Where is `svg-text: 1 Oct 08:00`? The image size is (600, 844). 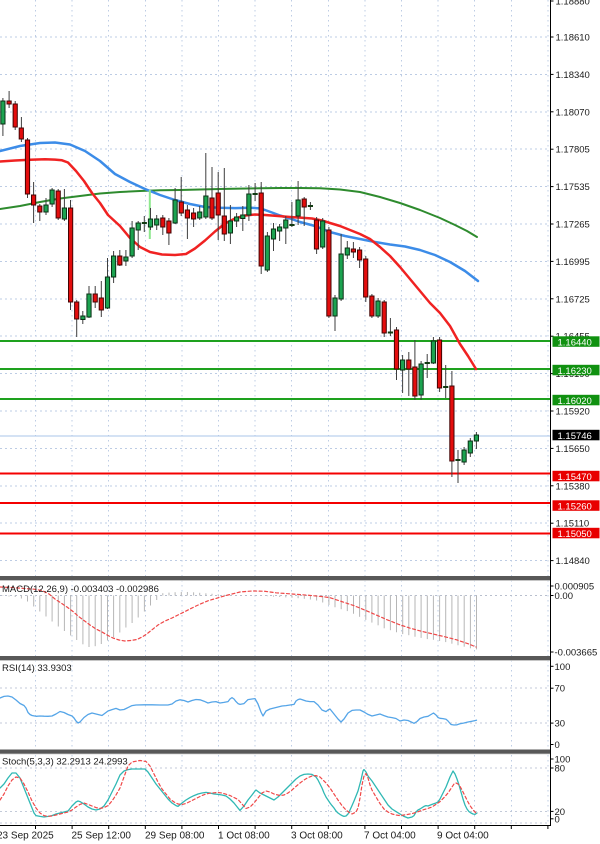
svg-text: 1 Oct 08:00 is located at coordinates (244, 836).